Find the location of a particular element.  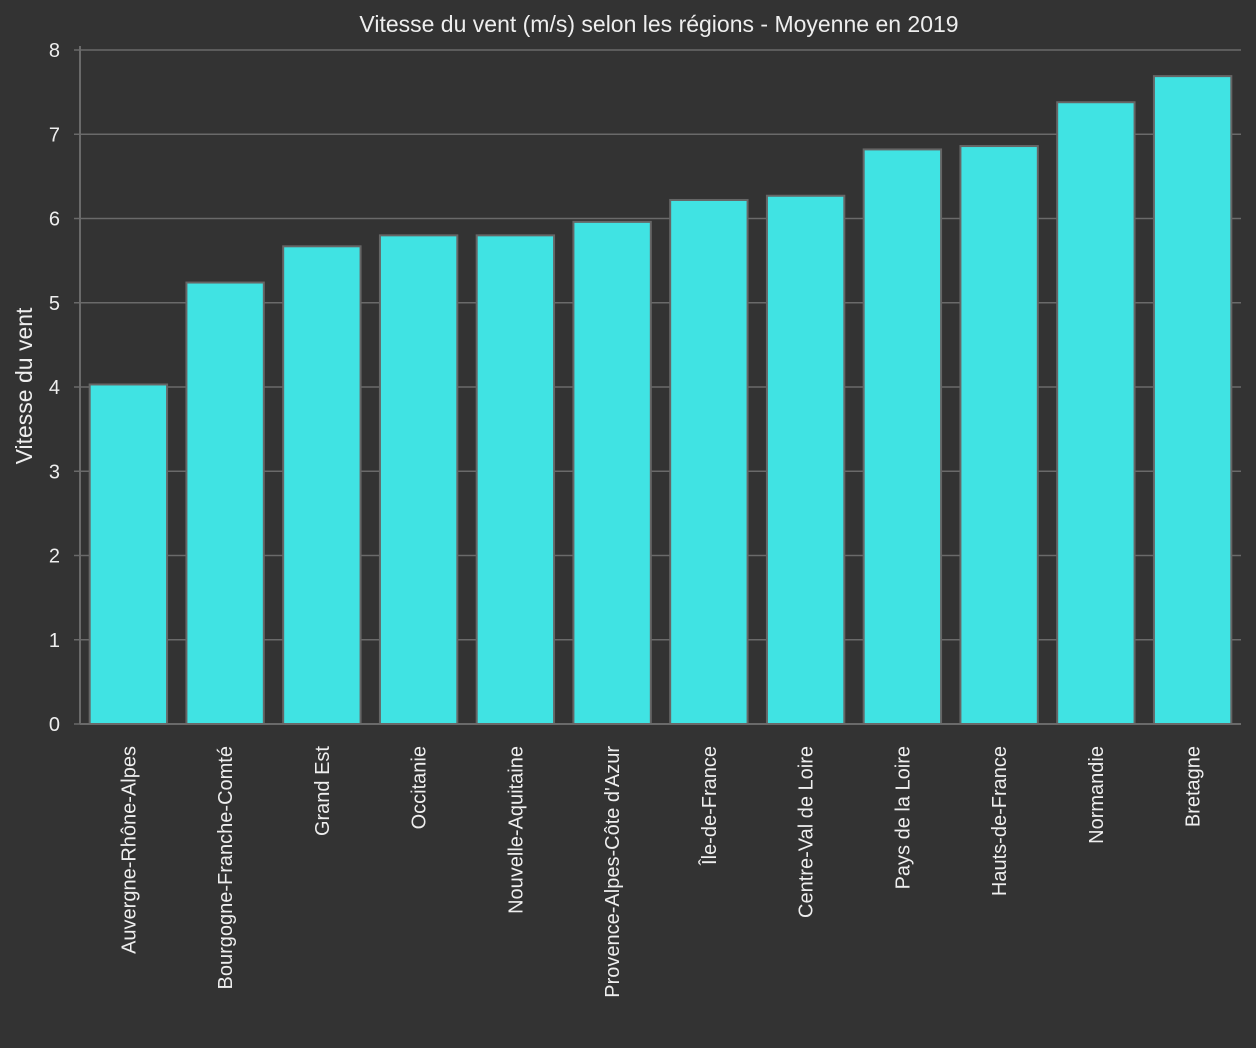

x-tick-label: Normandie is located at coordinates (1097, 795).